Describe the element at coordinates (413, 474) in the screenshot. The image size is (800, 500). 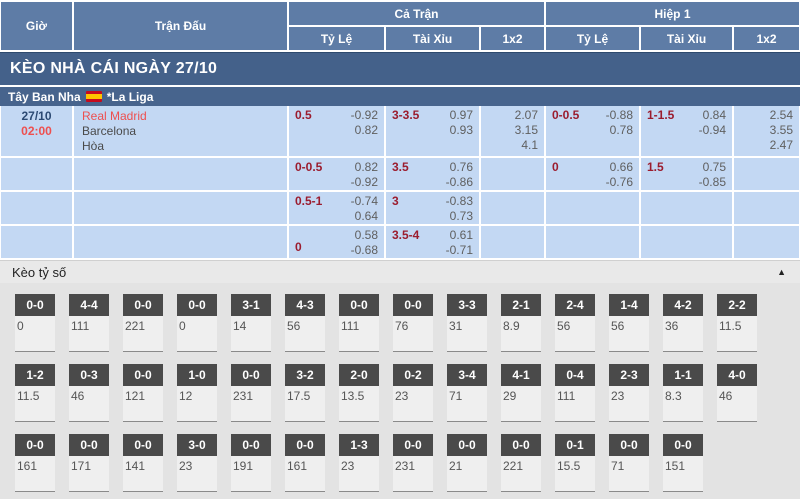
I see `score-odds: 231` at that location.